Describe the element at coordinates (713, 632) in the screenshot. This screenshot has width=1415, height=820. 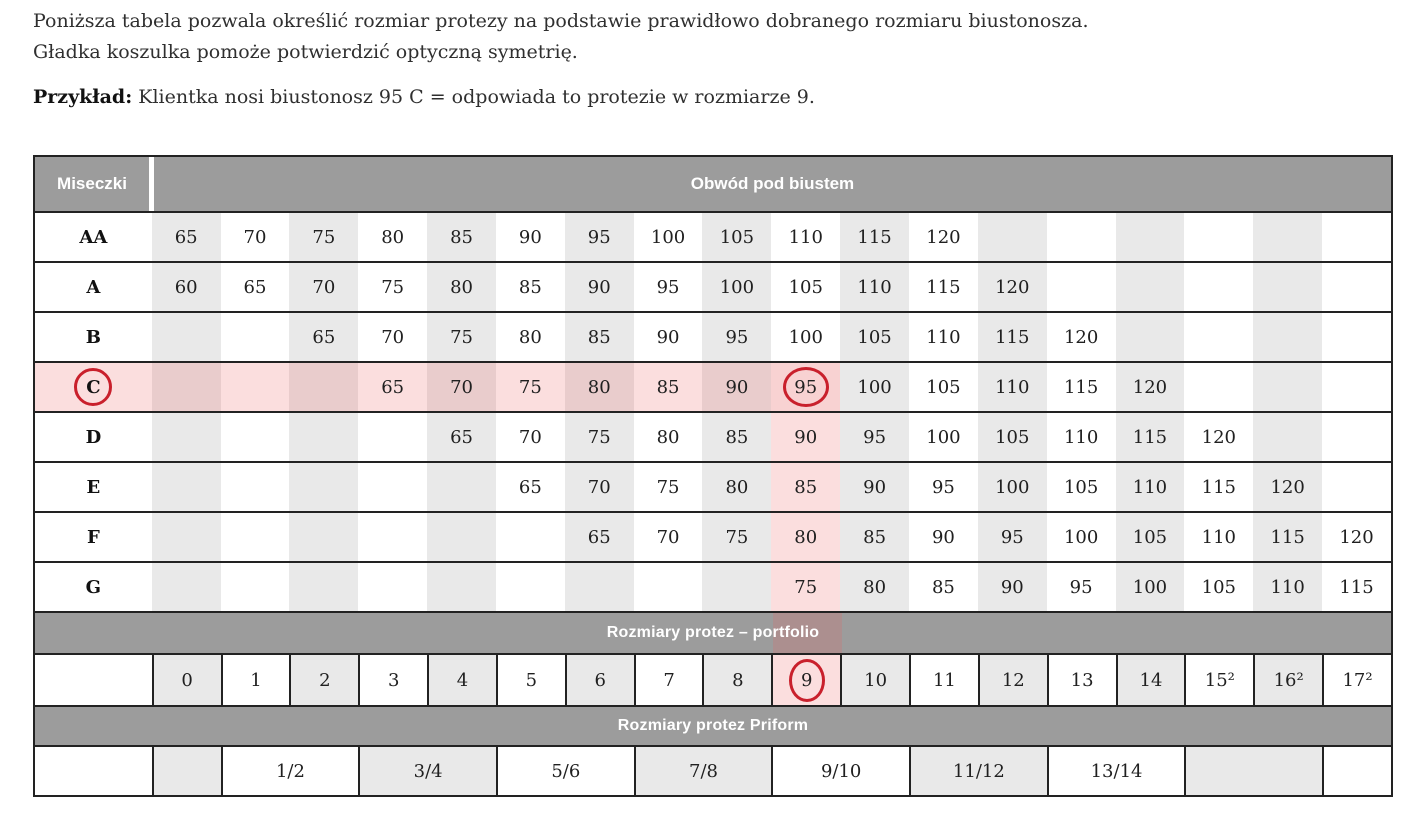
I see `portfolio-band: Rozmiary protez – portfolio` at that location.